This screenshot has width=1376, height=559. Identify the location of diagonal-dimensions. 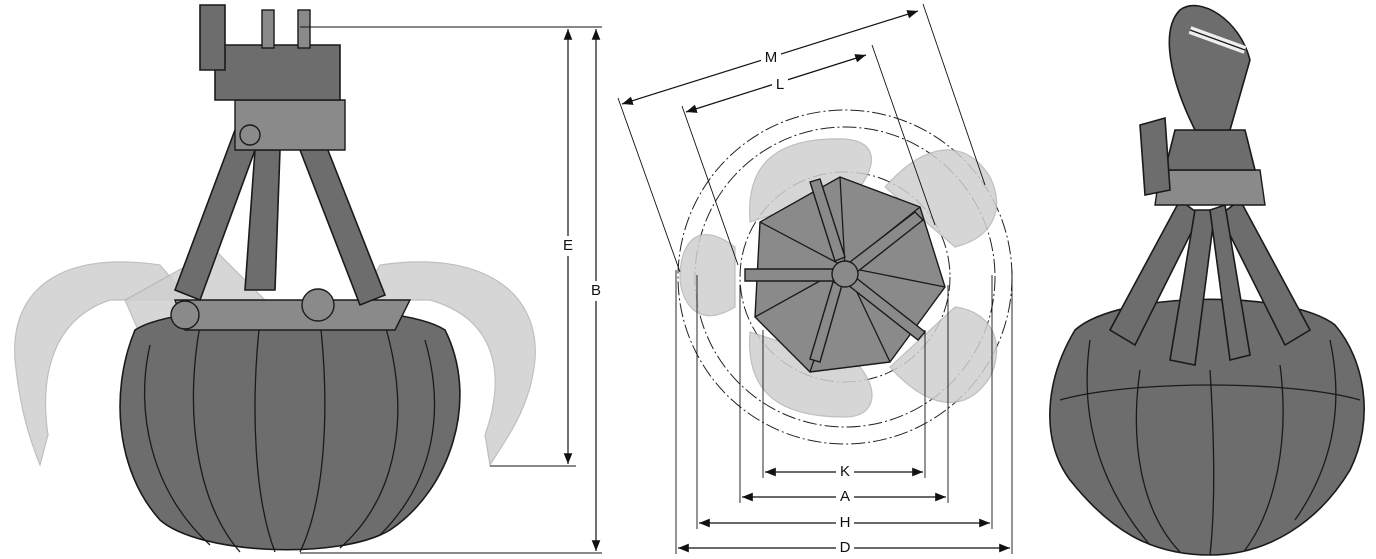
(801, 138).